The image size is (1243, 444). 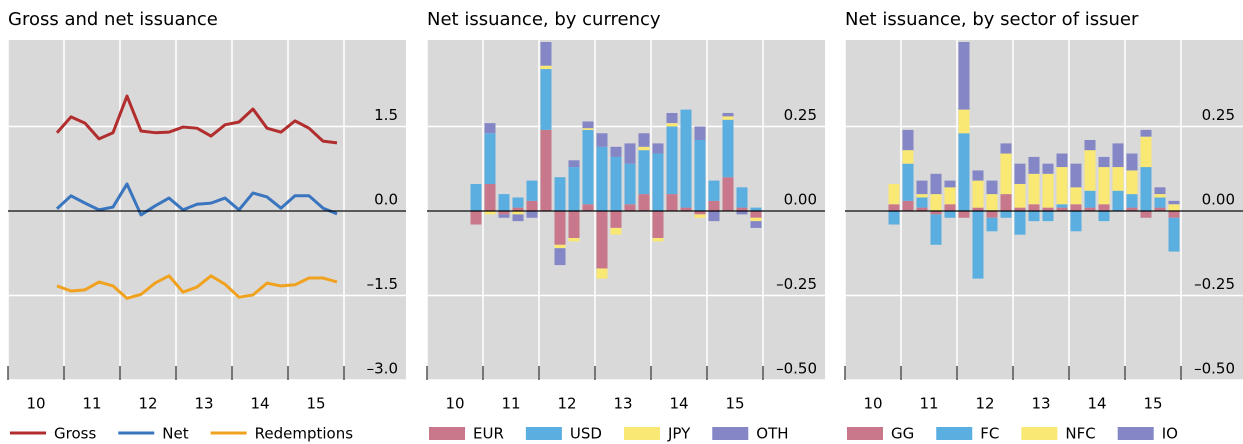 What do you see at coordinates (679, 434) in the screenshot?
I see `legend-label: JPY` at bounding box center [679, 434].